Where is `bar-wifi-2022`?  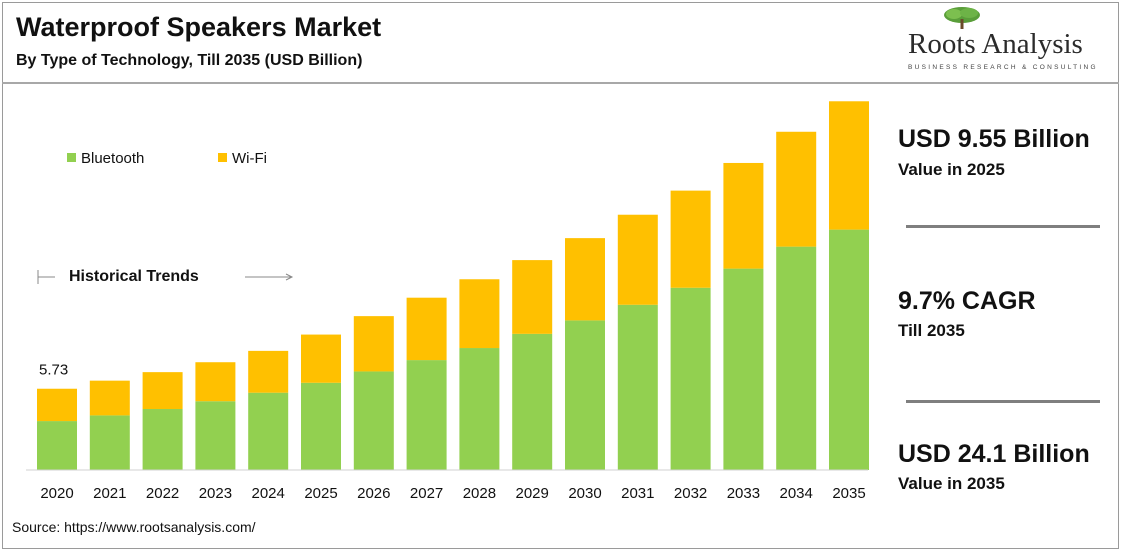
bar-wifi-2022 is located at coordinates (162, 391).